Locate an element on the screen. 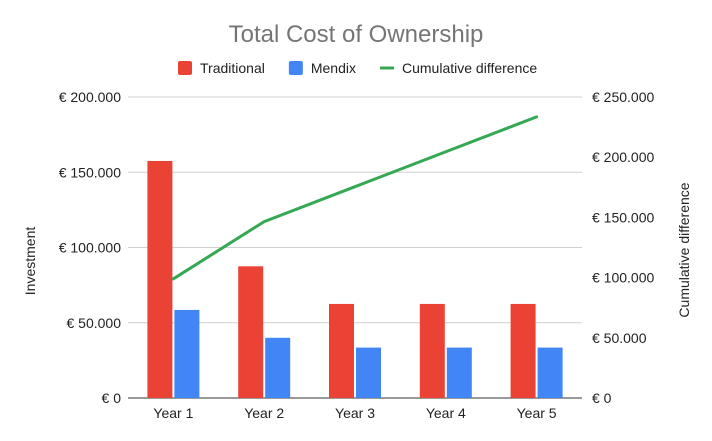 The width and height of the screenshot is (712, 441). y-axis-title-left: Investment is located at coordinates (30, 261).